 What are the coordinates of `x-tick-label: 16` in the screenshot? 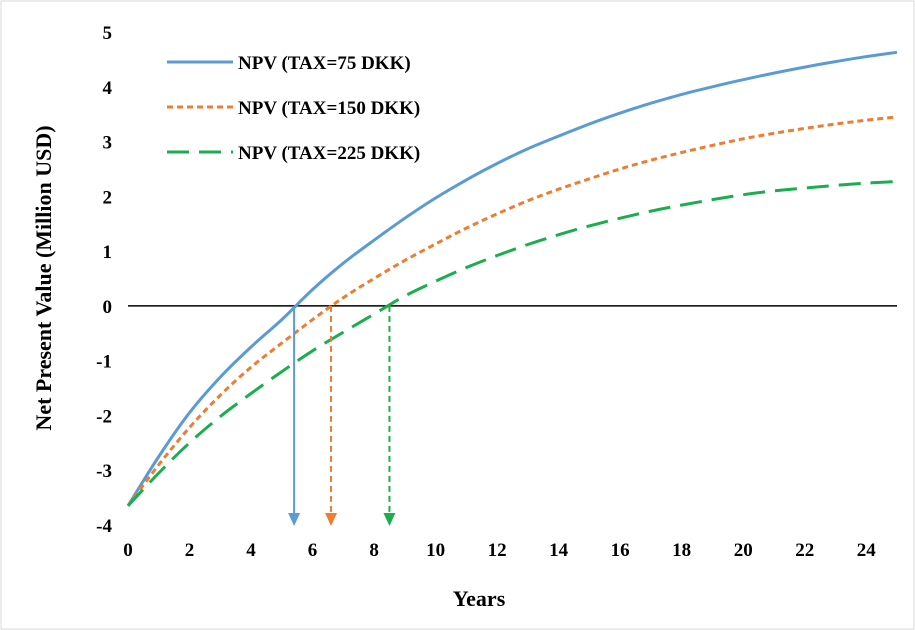 It's located at (620, 550).